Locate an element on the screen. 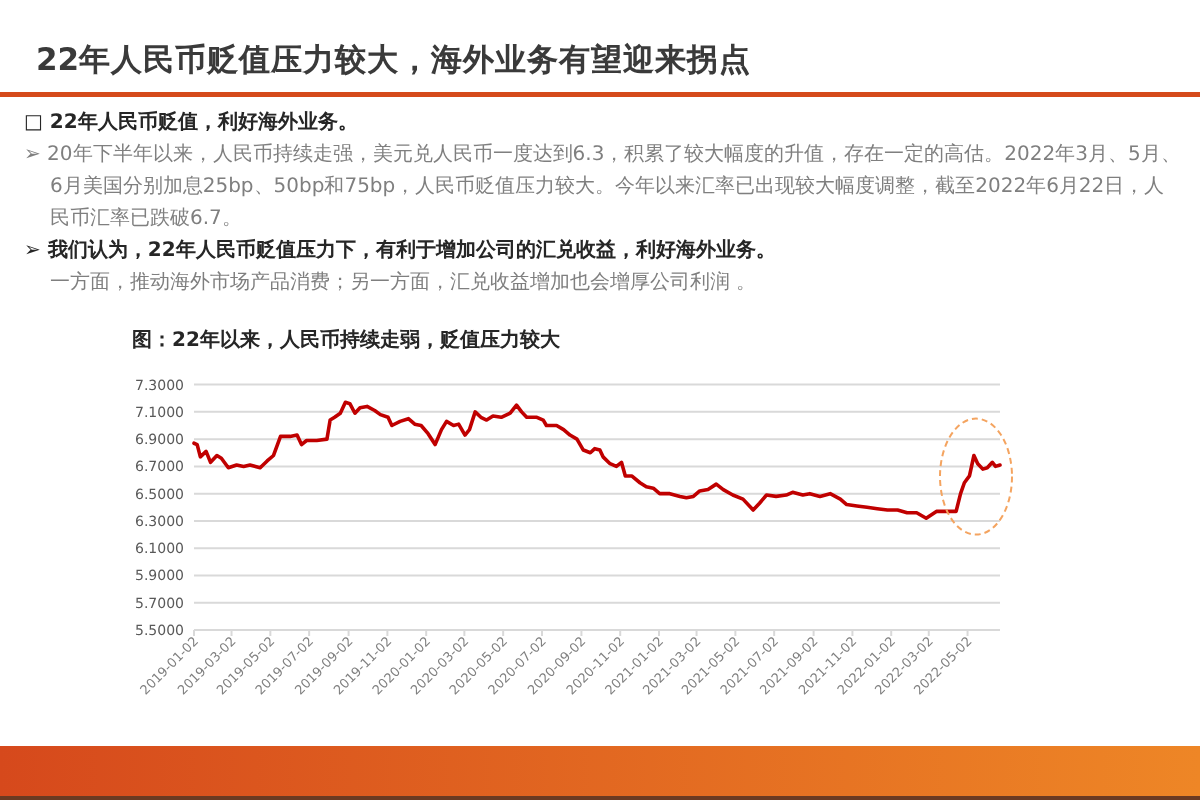 This screenshot has height=800, width=1200. text: ➢ 我们认为，22年人民币贬值压力下，有利于增加公司的汇兑收益，利好海外业务。 is located at coordinates (400, 251).